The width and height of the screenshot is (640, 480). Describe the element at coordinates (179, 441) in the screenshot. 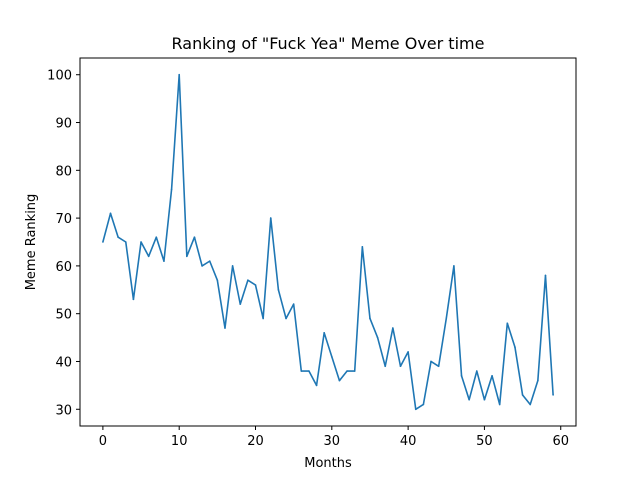

I see `x-tick-label: 10` at that location.